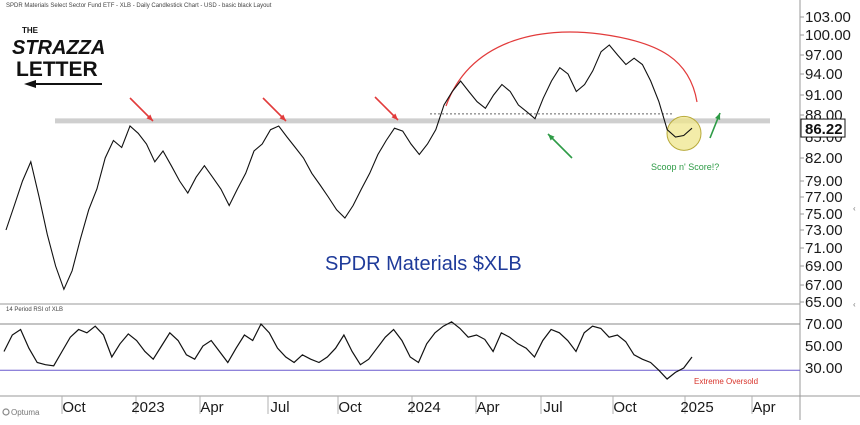 The width and height of the screenshot is (860, 425). I want to click on strazza-letter-logo: THE STRAZZA LETTER, so click(58, 57).